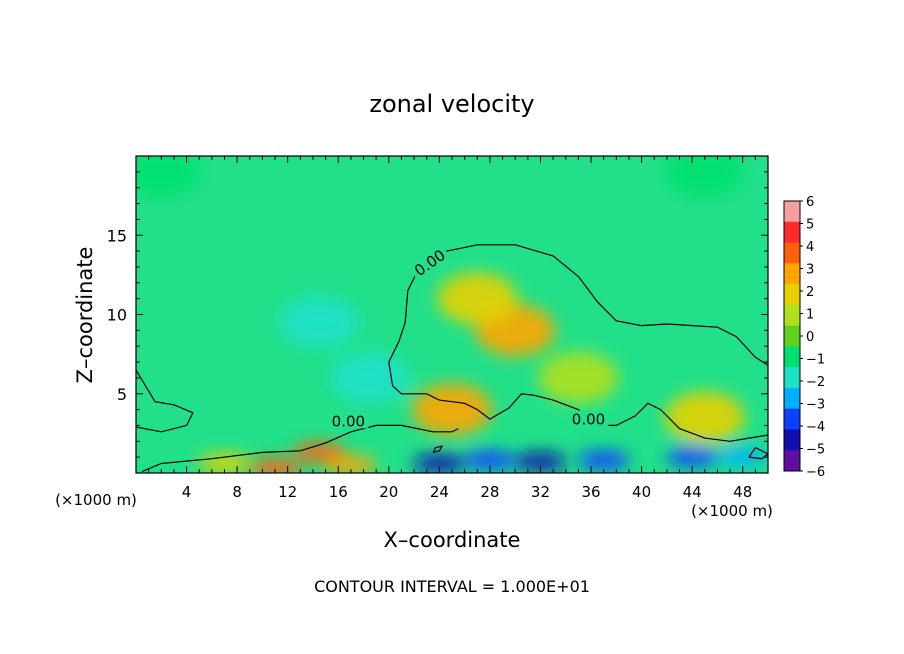 The width and height of the screenshot is (904, 654). What do you see at coordinates (815, 382) in the screenshot?
I see `colorbar-tick-label: −2` at bounding box center [815, 382].